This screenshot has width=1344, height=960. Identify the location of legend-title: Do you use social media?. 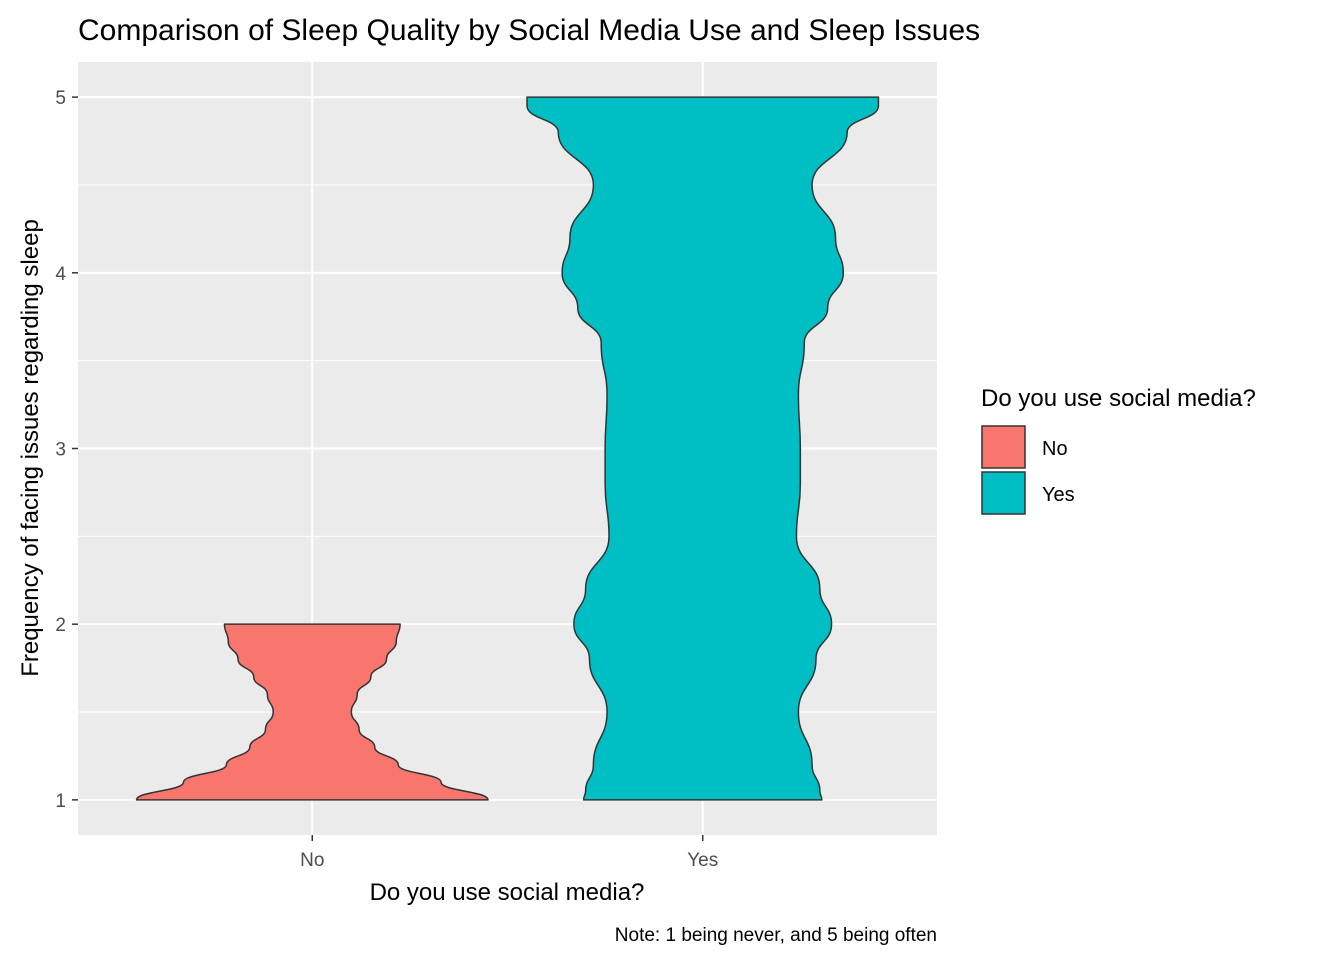
(1118, 398).